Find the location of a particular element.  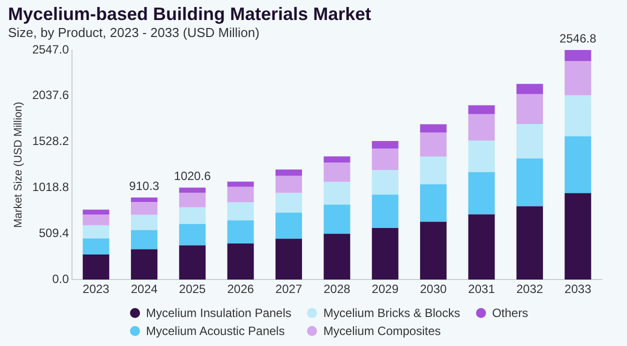

y-axis-title: Market Size (USD Million) is located at coordinates (18, 165).